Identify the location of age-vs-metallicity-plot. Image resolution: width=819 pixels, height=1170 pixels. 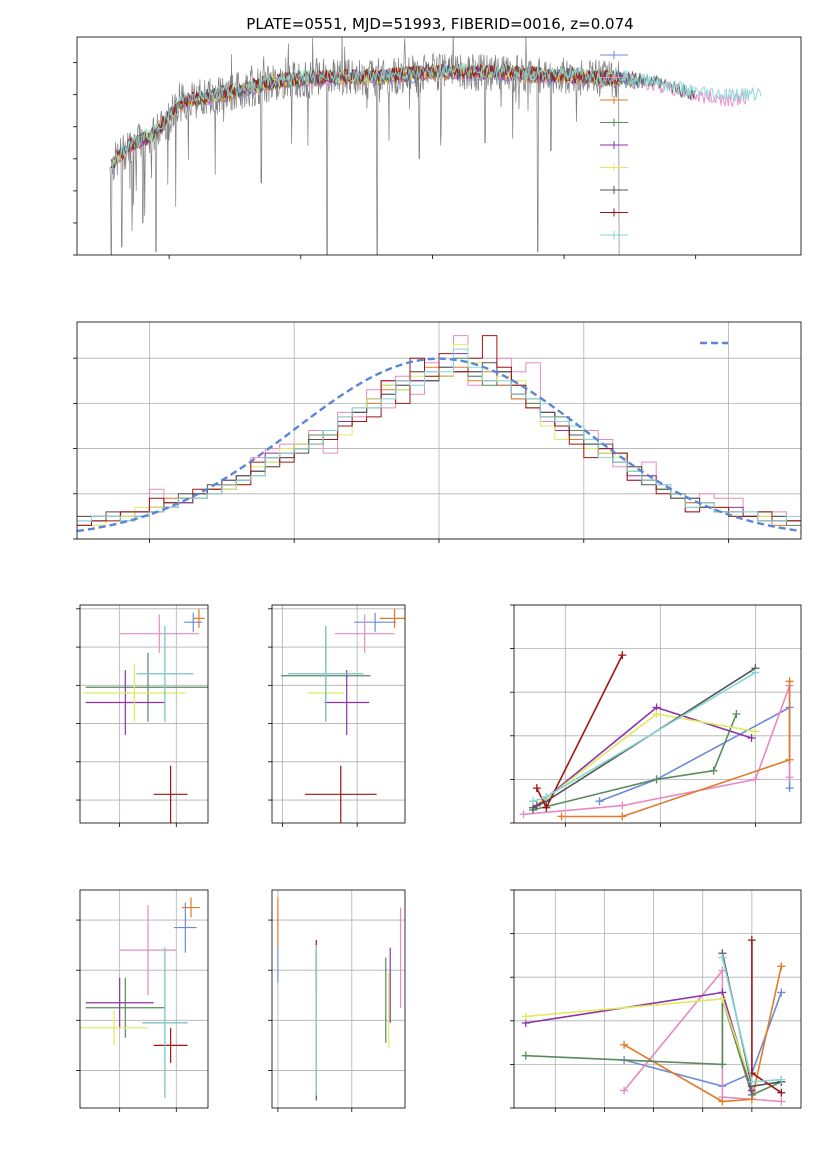
(142, 715).